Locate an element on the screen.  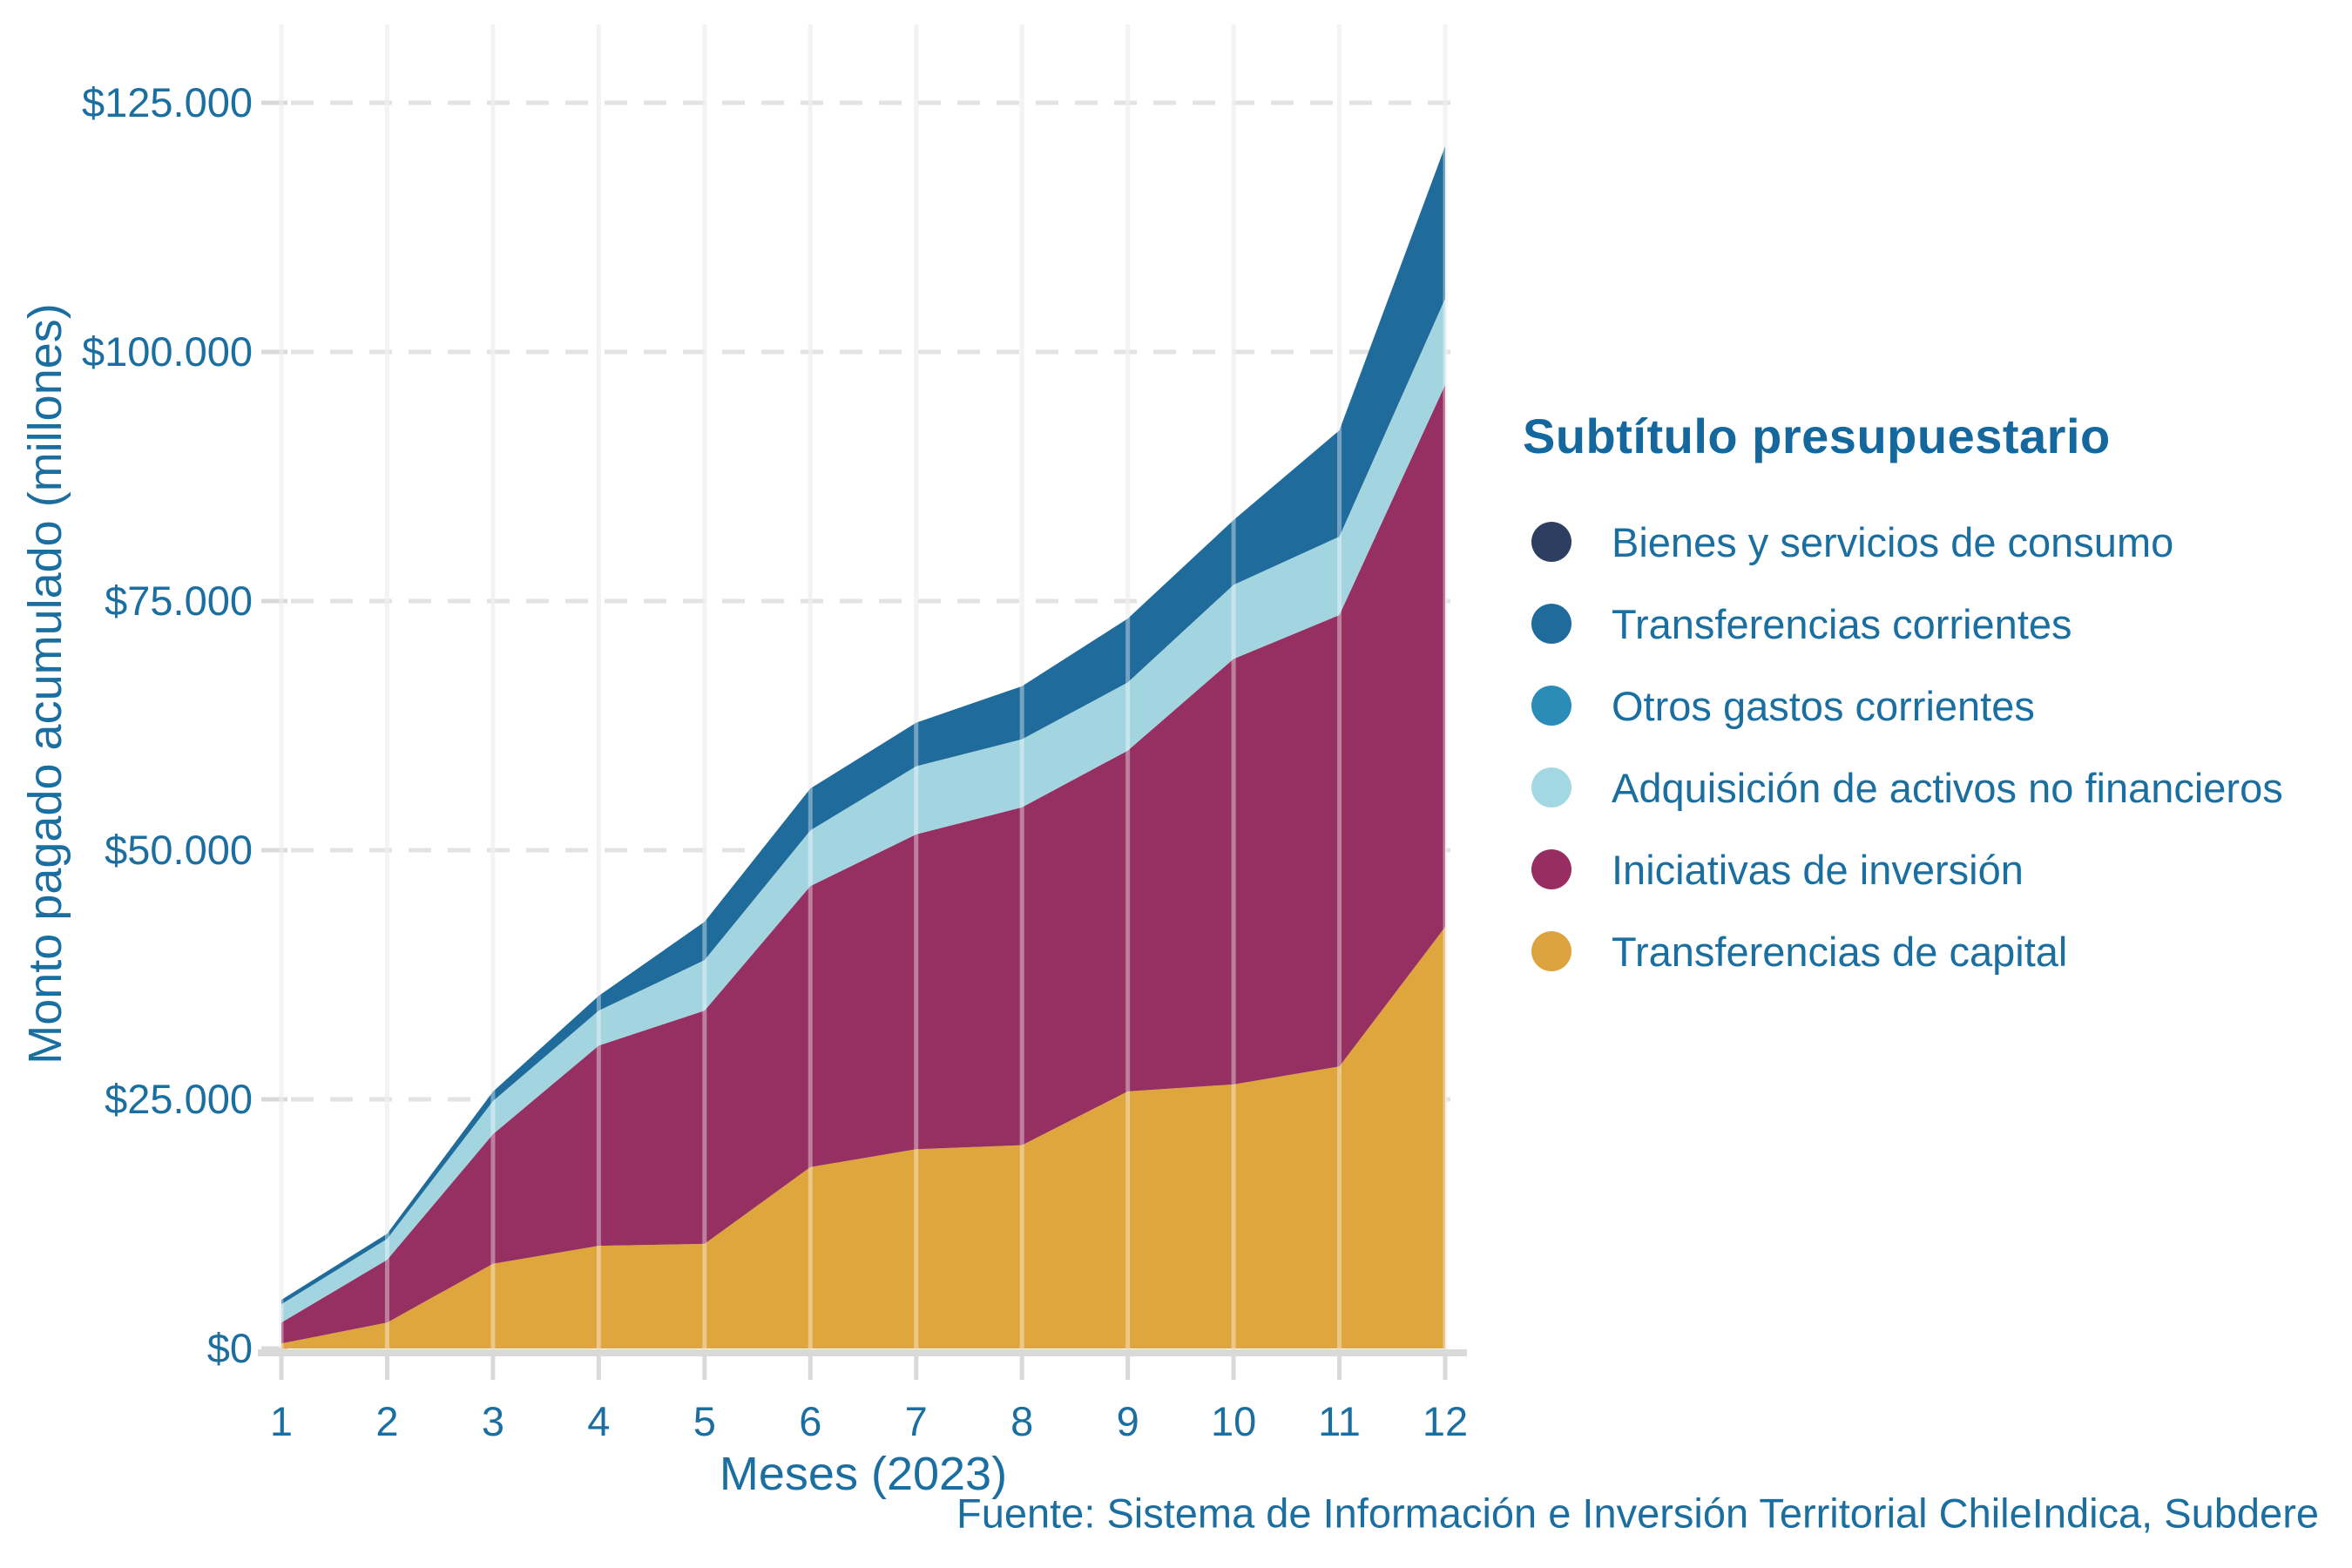
x-tick-label: 7 is located at coordinates (916, 1421).